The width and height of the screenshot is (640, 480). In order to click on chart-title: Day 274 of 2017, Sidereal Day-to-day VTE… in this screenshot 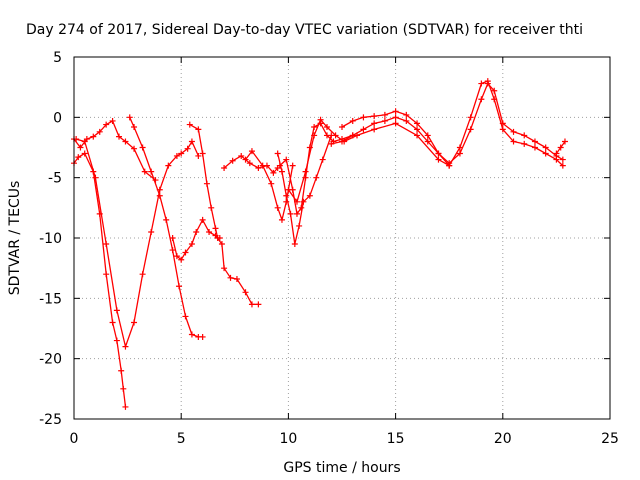, I will do `click(304, 30)`.